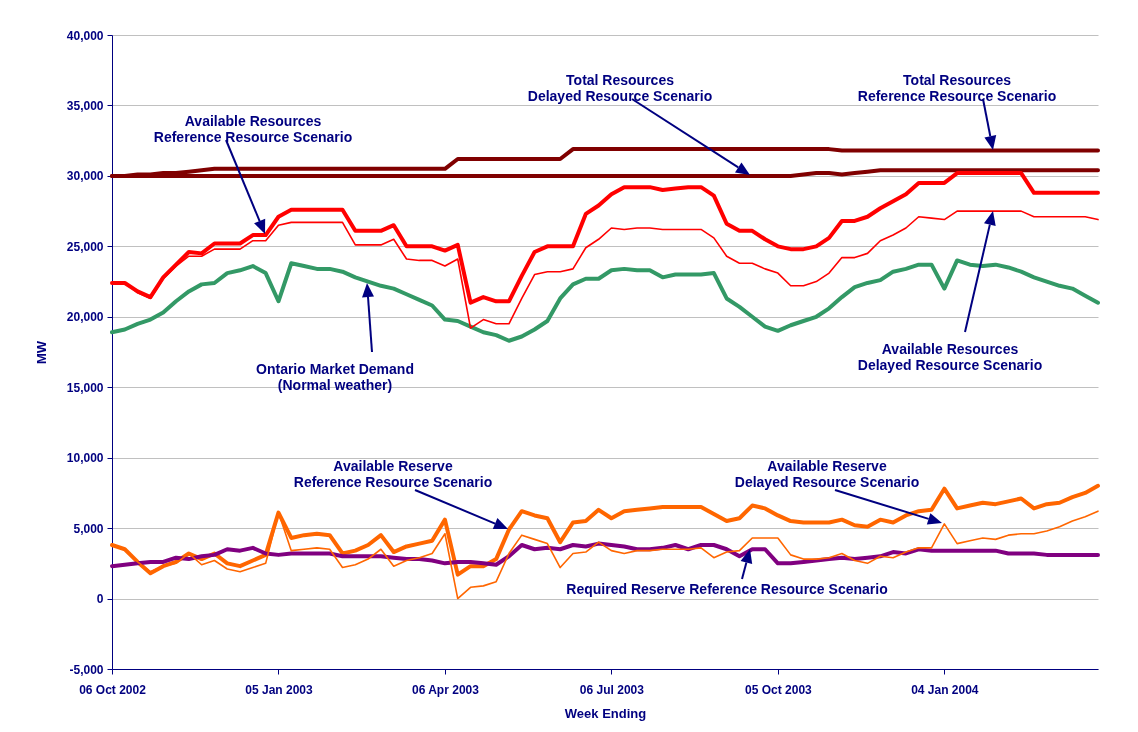 The height and width of the screenshot is (732, 1138). Describe the element at coordinates (279, 689) in the screenshot. I see `x-tick-label: 05 Jan 2003` at that location.